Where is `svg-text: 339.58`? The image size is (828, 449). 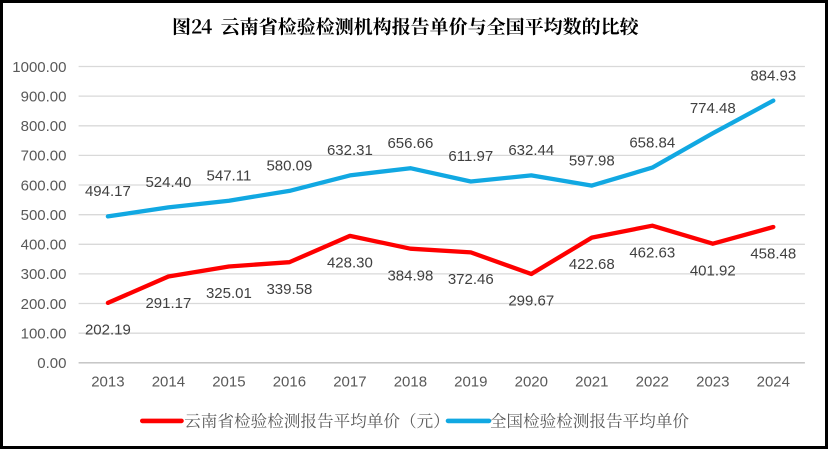 svg-text: 339.58 is located at coordinates (289, 289).